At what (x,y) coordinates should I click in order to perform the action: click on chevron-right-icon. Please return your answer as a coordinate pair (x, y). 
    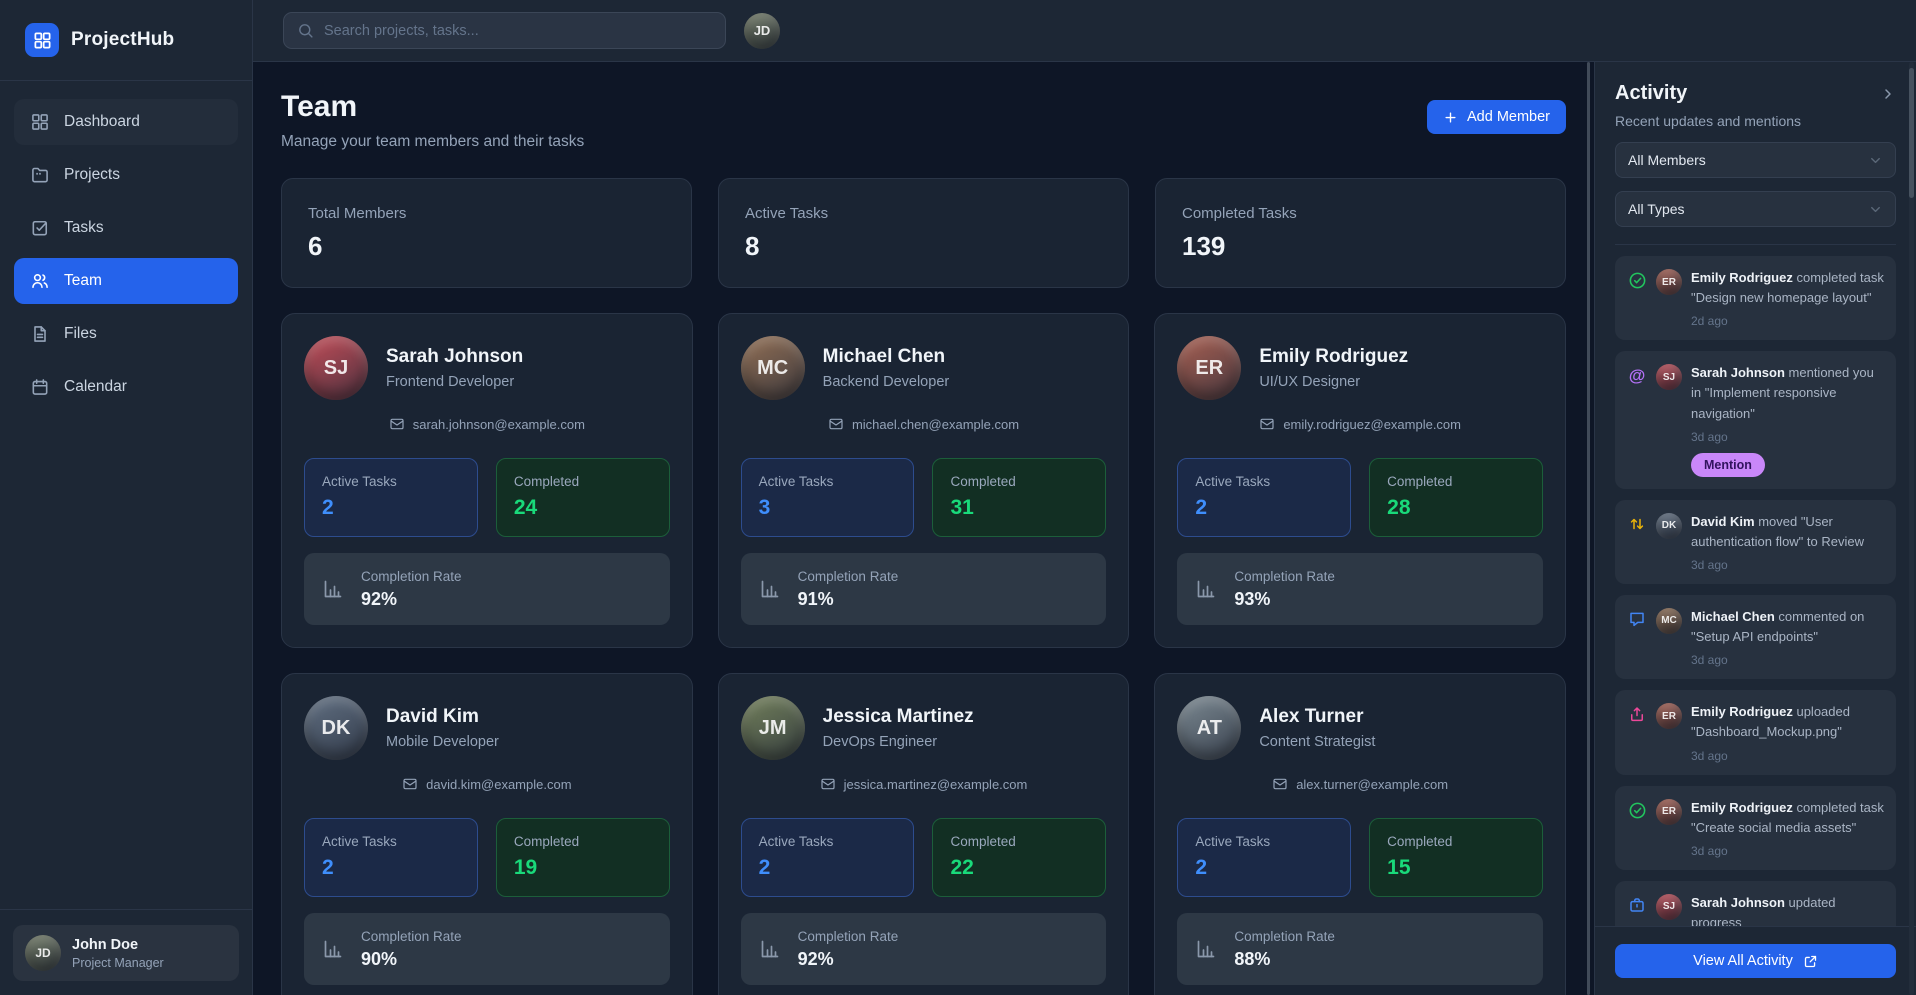
    Looking at the image, I should click on (1888, 94).